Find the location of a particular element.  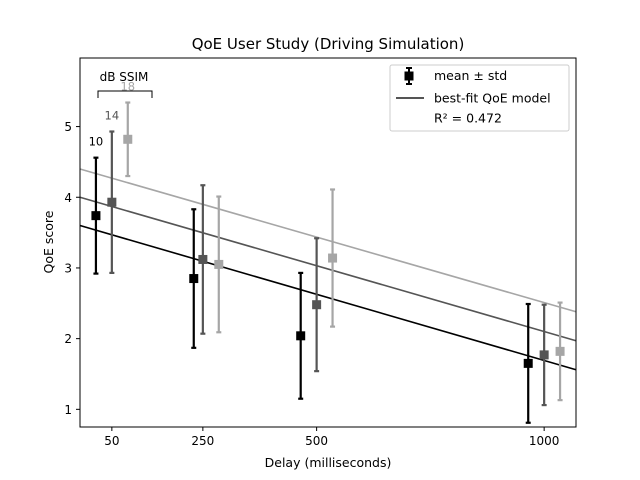

ssim-annotation: dB SSIM is located at coordinates (125, 84).